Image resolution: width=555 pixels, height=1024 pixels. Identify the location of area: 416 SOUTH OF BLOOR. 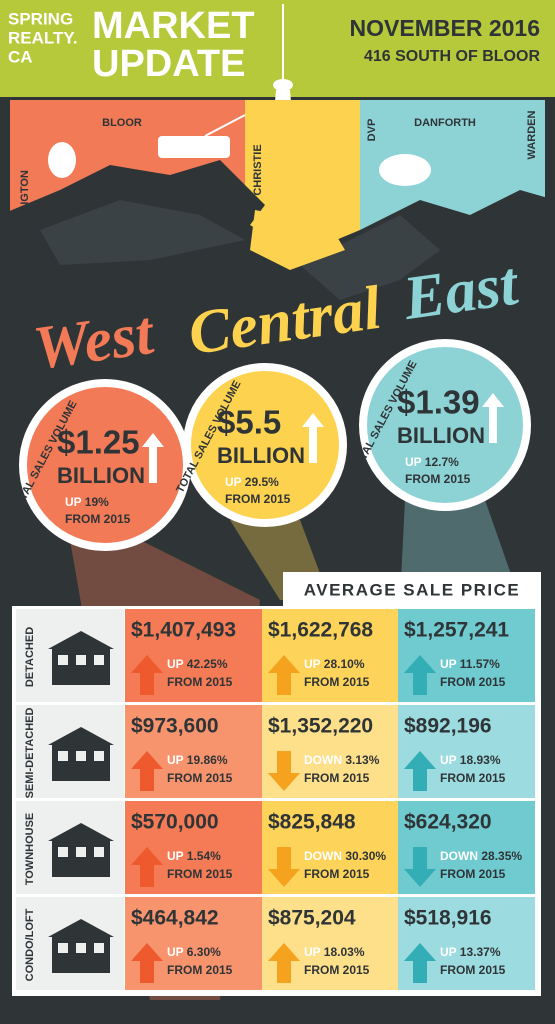
(452, 56).